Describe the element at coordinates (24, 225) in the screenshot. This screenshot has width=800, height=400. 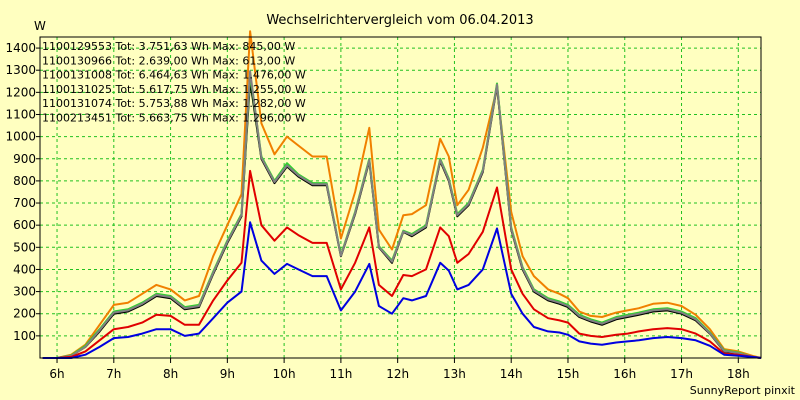
I see `y-tick-label: 600` at that location.